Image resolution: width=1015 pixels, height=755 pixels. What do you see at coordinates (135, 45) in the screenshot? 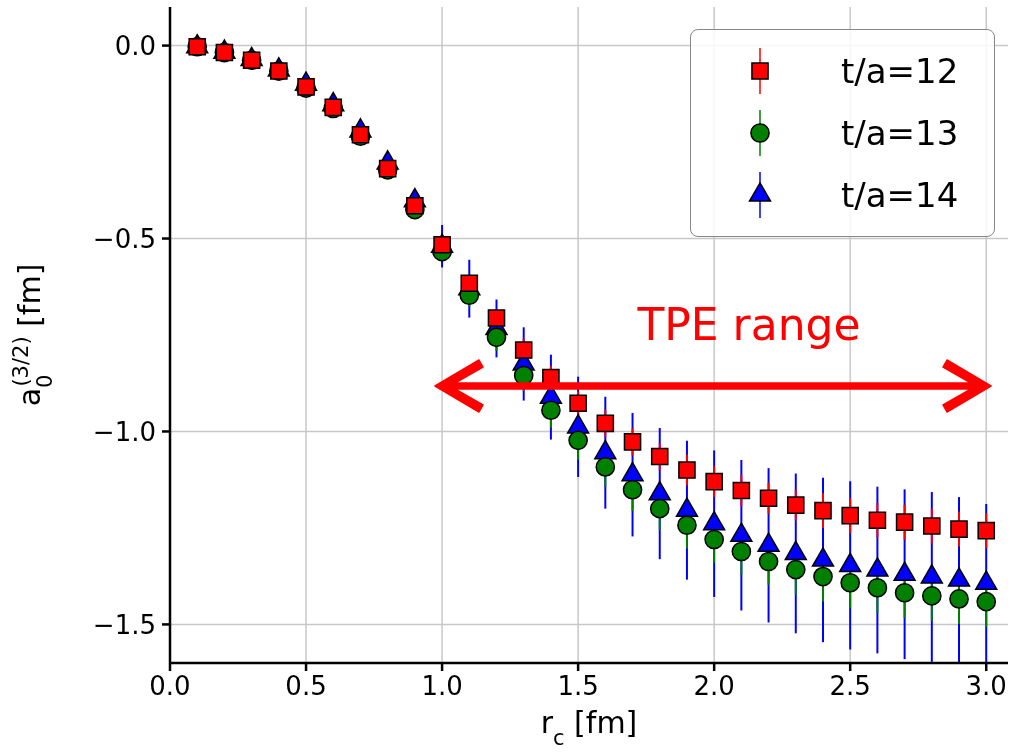
I see `y-tick-label: 0.0` at bounding box center [135, 45].